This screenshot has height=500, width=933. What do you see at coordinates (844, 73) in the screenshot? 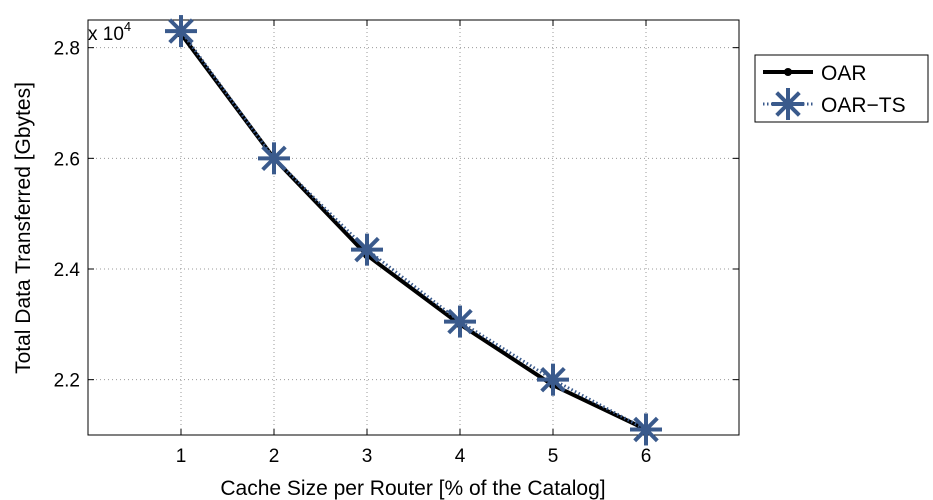
I see `legend-label: OAR` at bounding box center [844, 73].